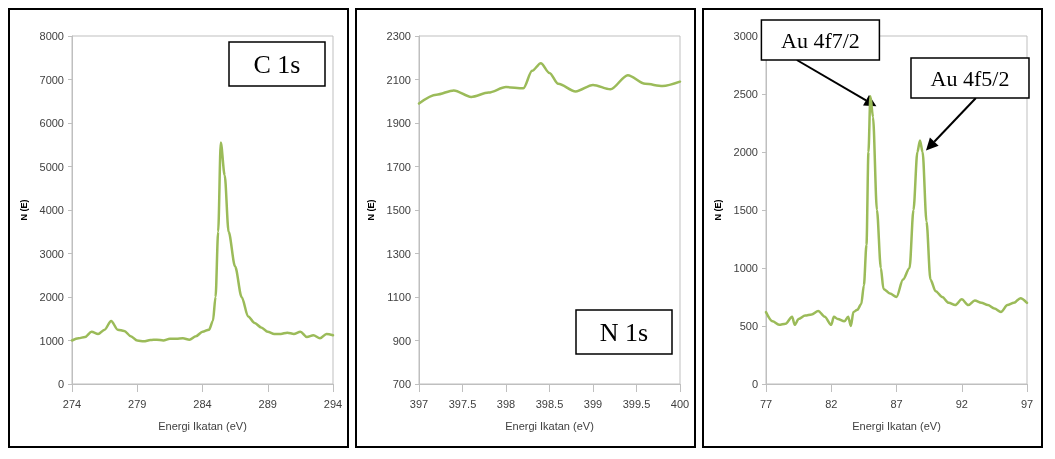  What do you see at coordinates (624, 332) in the screenshot?
I see `annotation: N 1s` at bounding box center [624, 332].